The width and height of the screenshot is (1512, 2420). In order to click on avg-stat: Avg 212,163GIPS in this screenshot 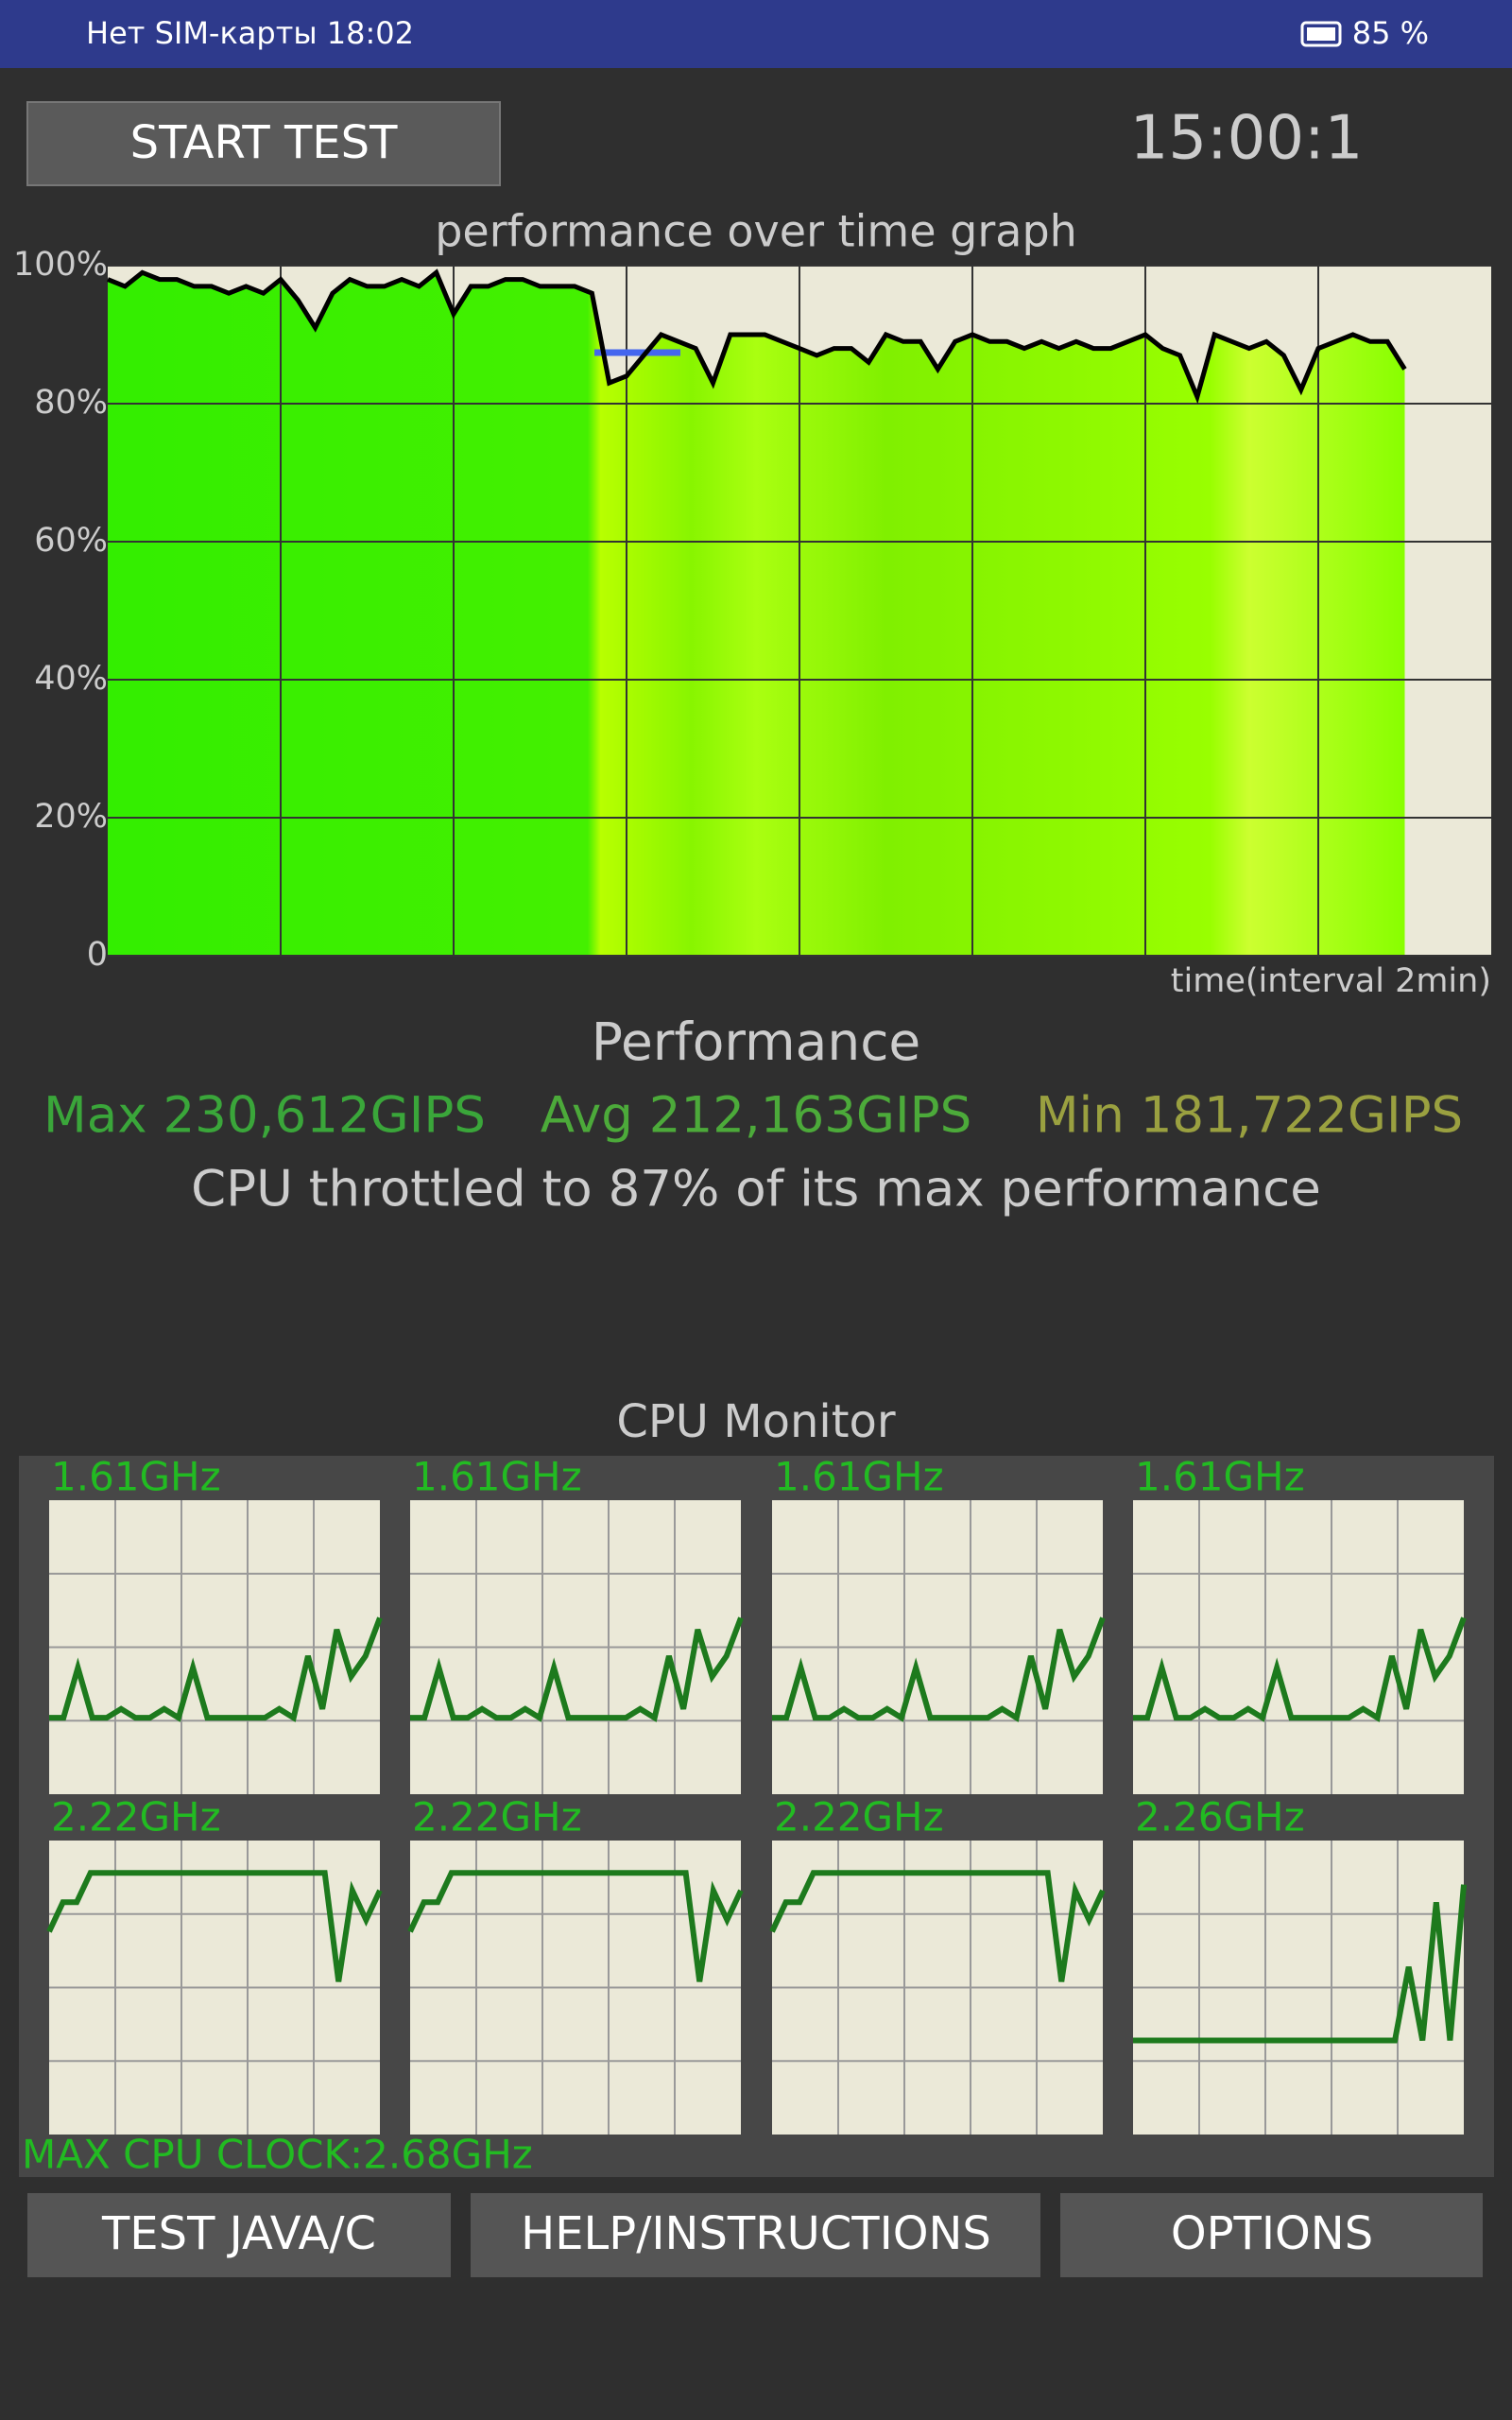, I will do `click(756, 1116)`.